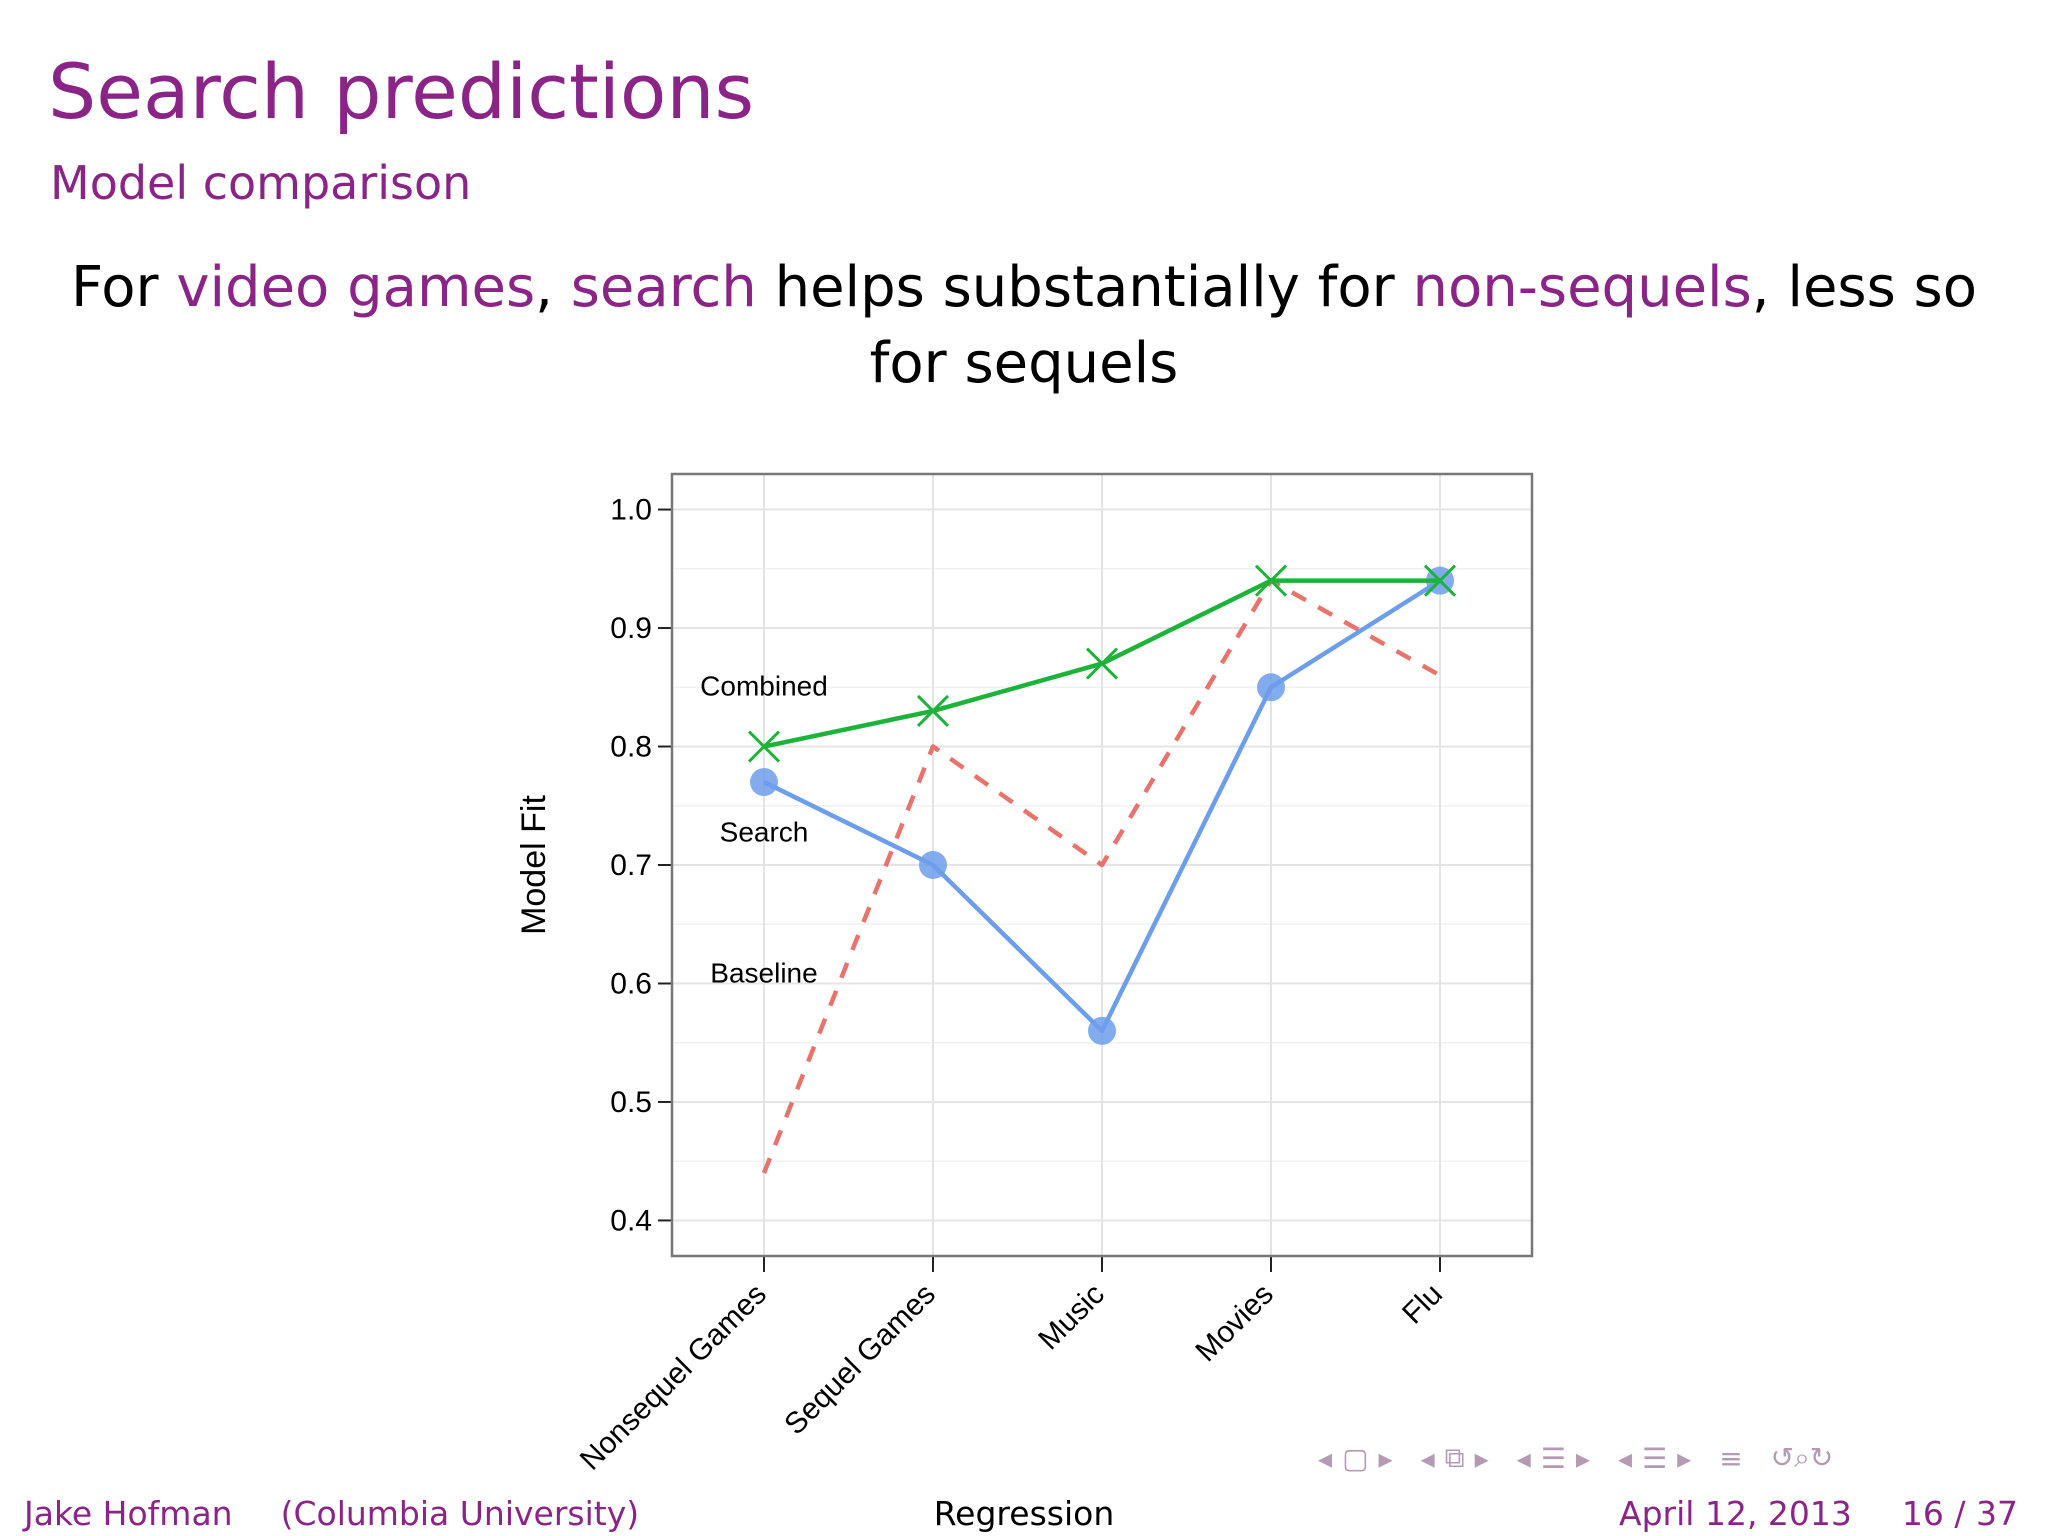 This screenshot has height=1536, width=2048. I want to click on y-tick-label: 0.7, so click(631, 865).